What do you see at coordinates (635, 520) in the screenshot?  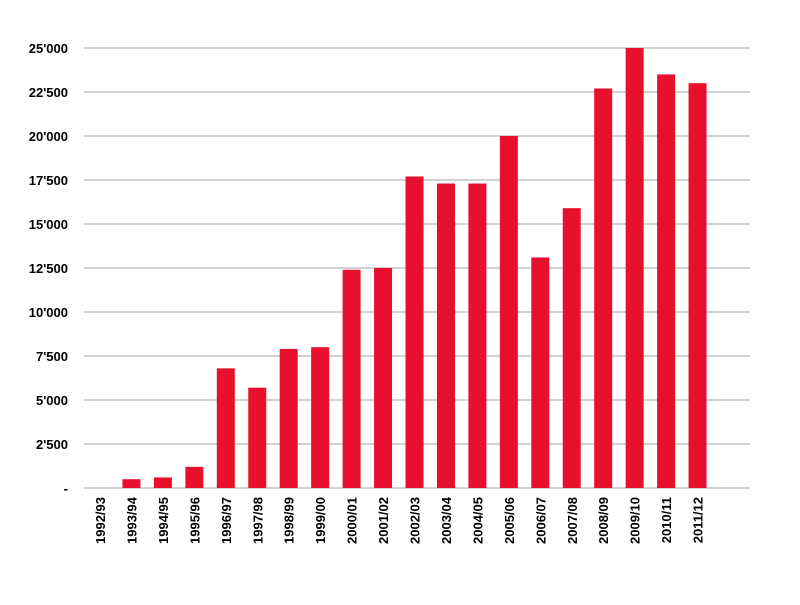 I see `x-tick-label: 2009/10` at bounding box center [635, 520].